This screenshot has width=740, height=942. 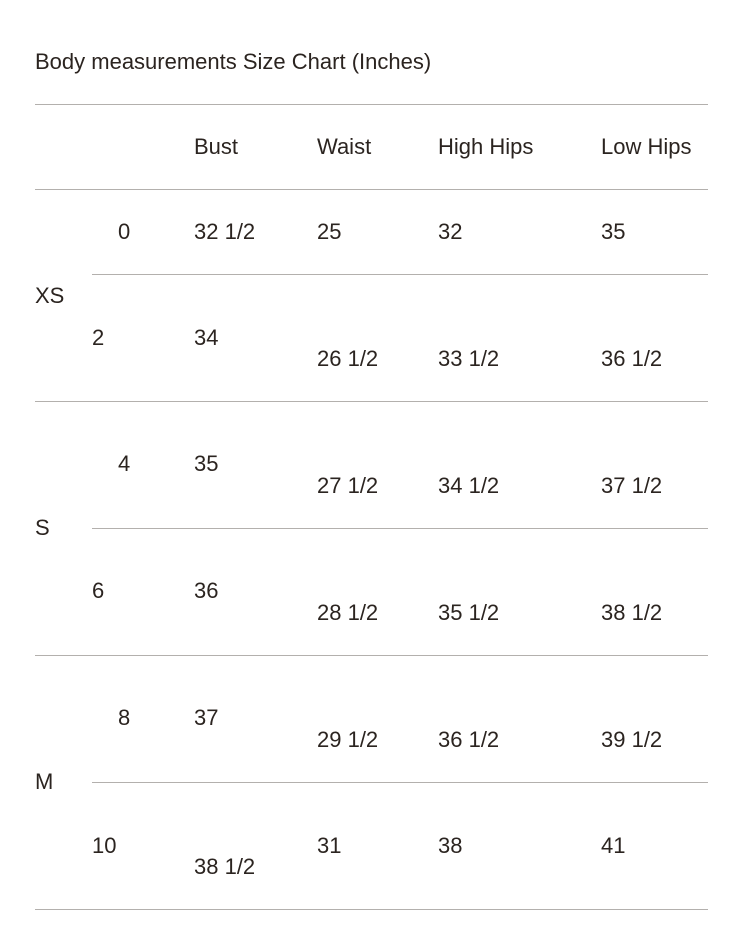 I want to click on cell-waist: 28 1/2, so click(x=348, y=612).